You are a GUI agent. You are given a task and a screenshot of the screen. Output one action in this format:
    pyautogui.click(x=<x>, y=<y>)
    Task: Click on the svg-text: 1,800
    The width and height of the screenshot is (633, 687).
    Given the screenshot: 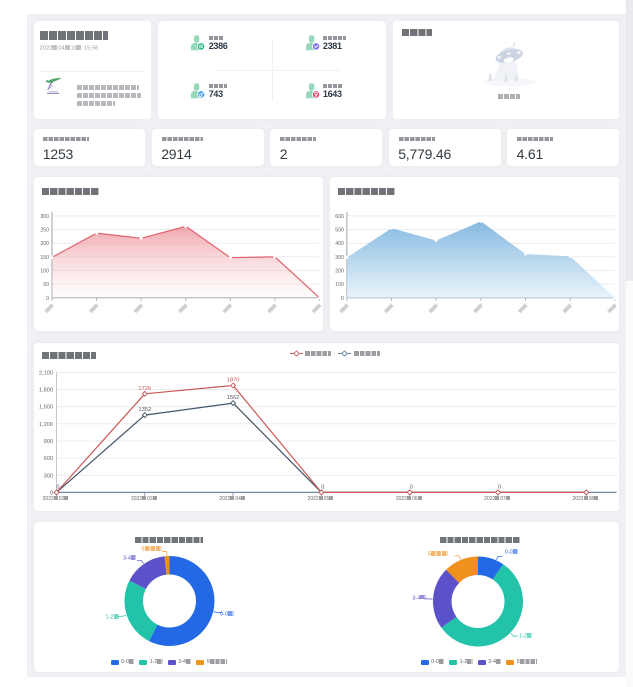 What is the action you would take?
    pyautogui.click(x=46, y=390)
    